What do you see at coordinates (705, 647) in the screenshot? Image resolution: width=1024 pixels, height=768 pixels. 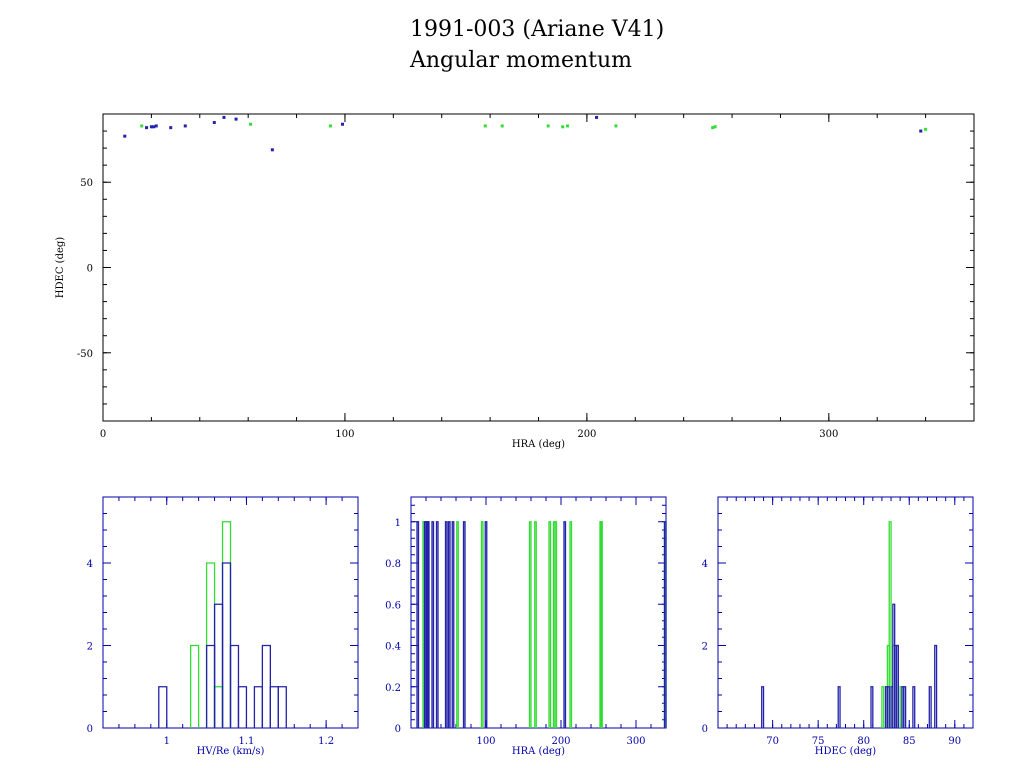 I see `y-tick-label: 2` at bounding box center [705, 647].